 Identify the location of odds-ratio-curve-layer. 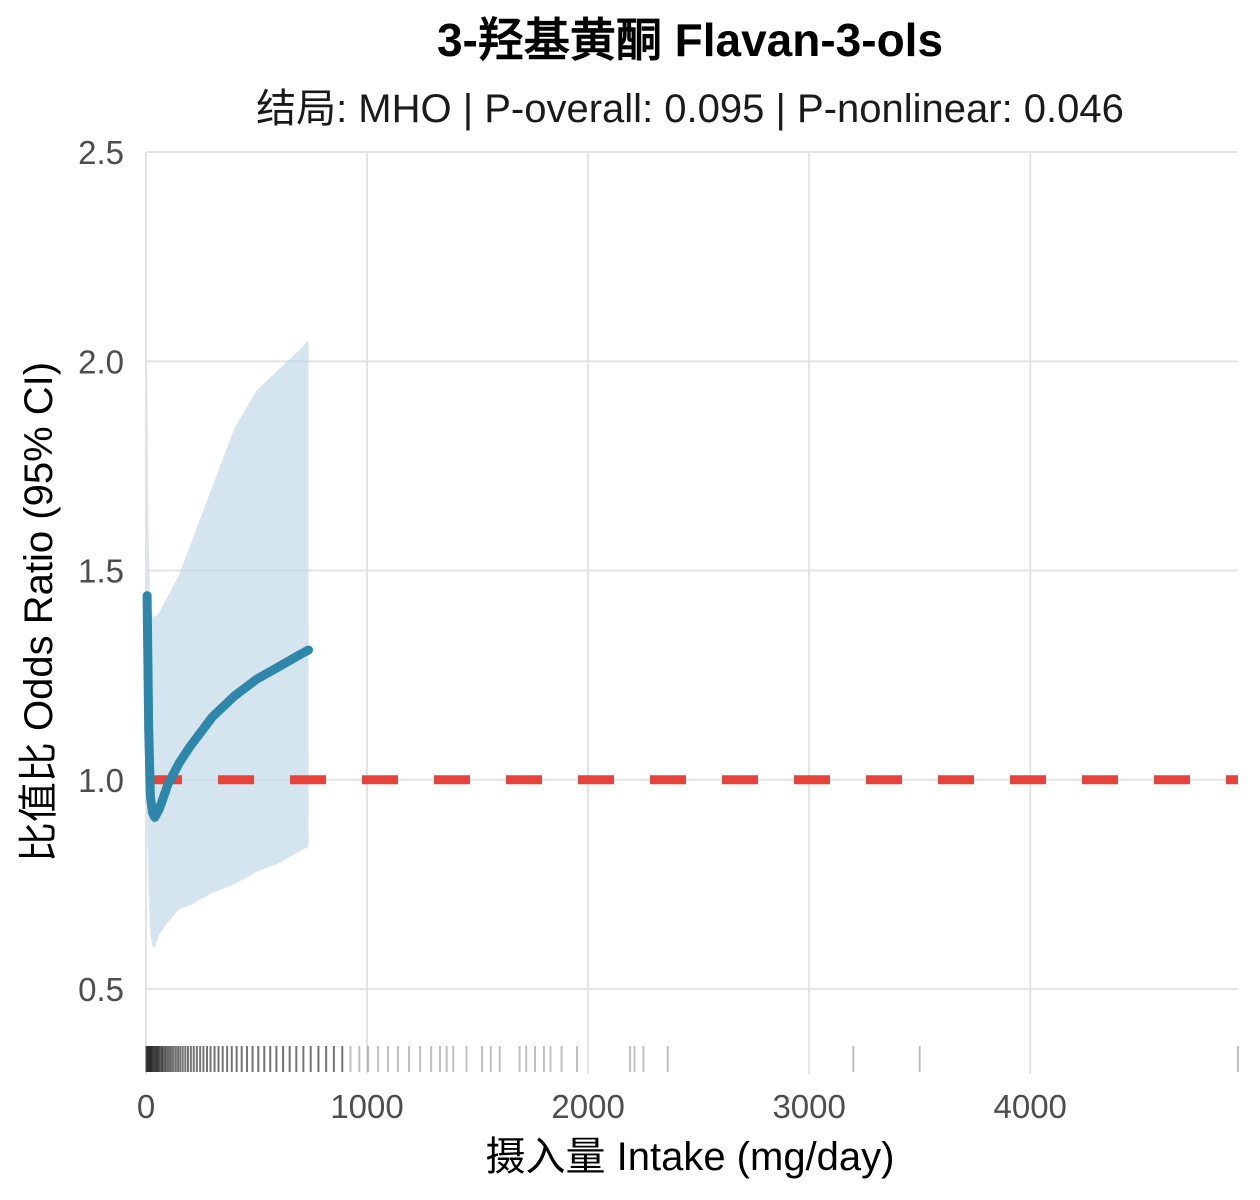
(227, 706).